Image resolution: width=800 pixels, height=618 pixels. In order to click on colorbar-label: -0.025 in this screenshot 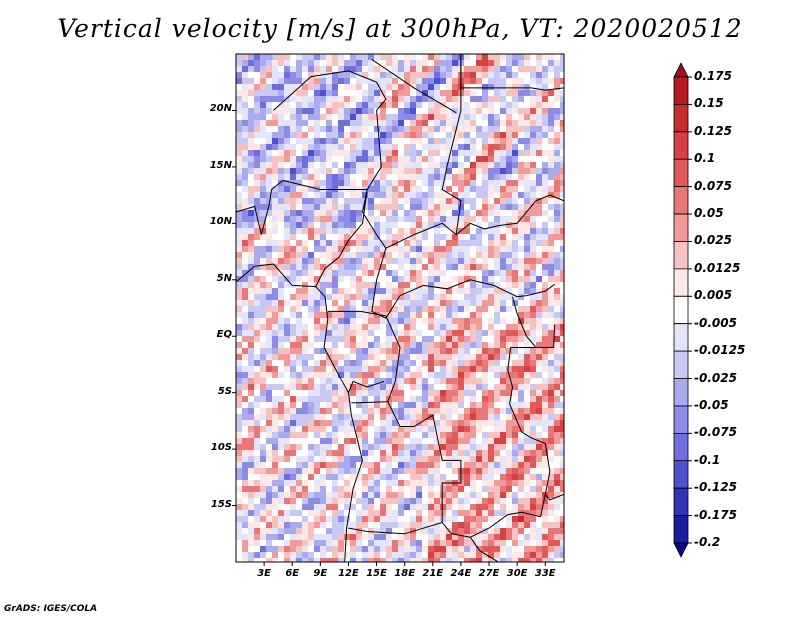, I will do `click(715, 377)`.